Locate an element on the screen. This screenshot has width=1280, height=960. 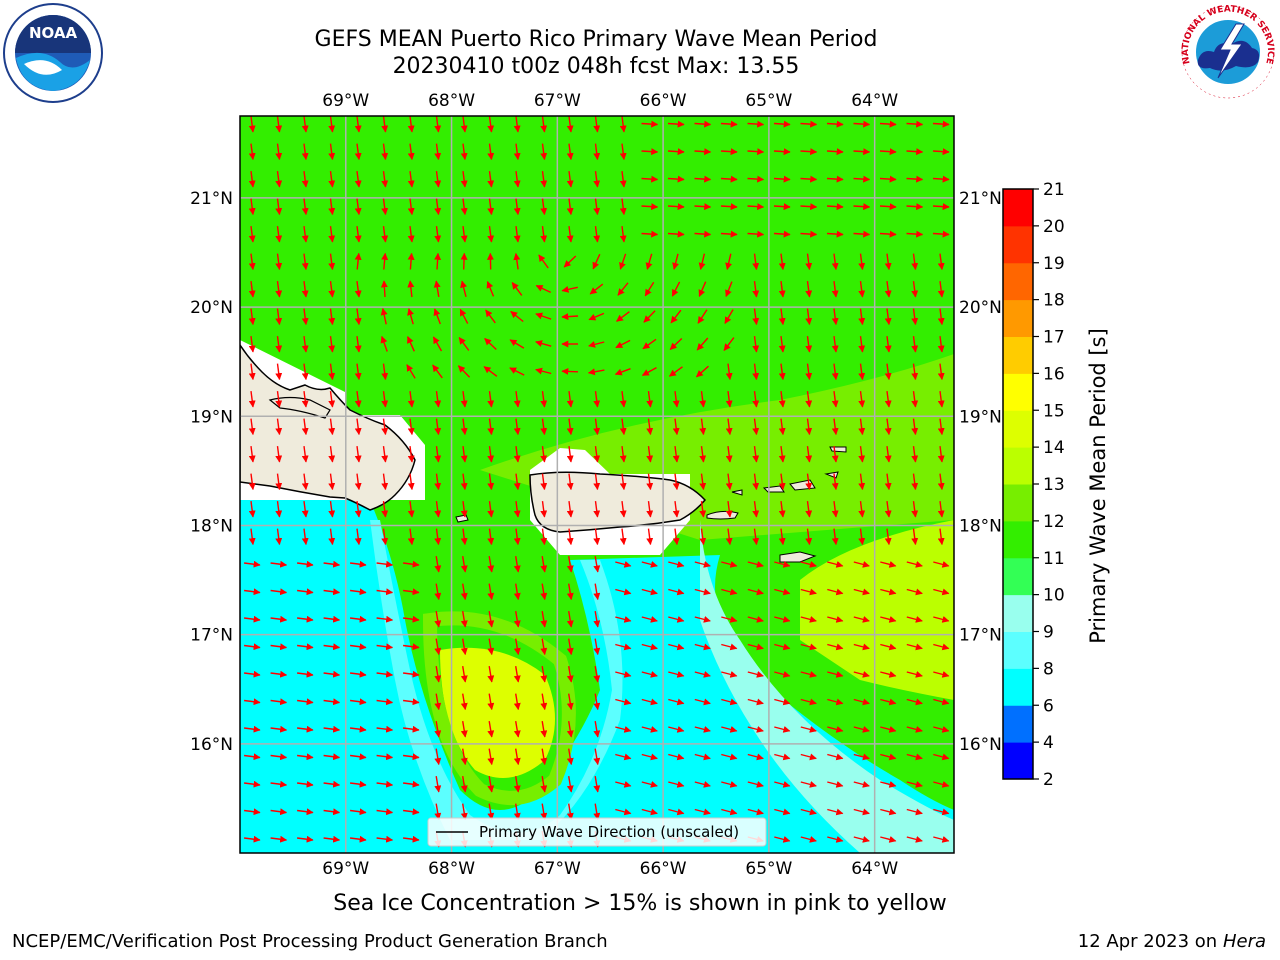
field-green-ring is located at coordinates (499, 708).